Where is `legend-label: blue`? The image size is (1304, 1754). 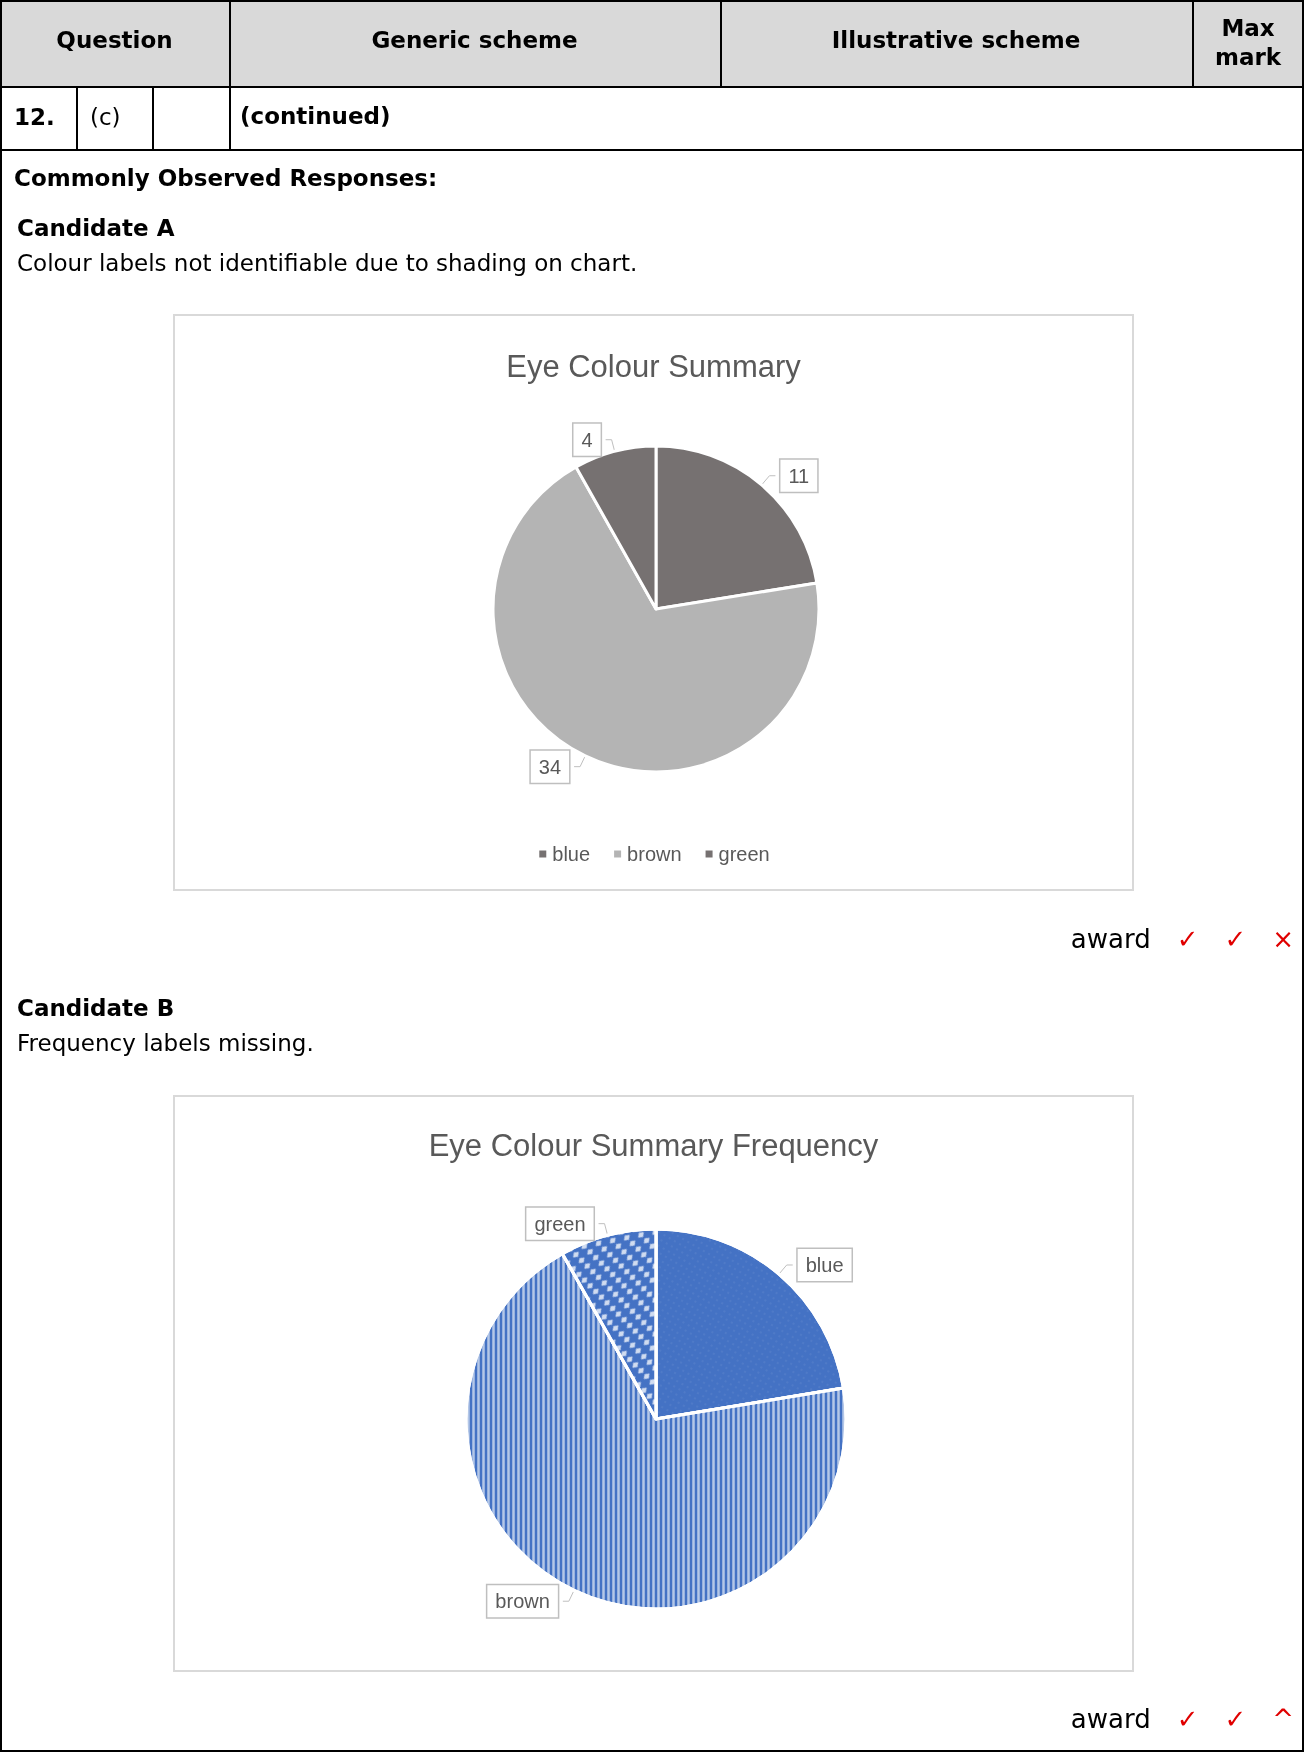 legend-label: blue is located at coordinates (571, 854).